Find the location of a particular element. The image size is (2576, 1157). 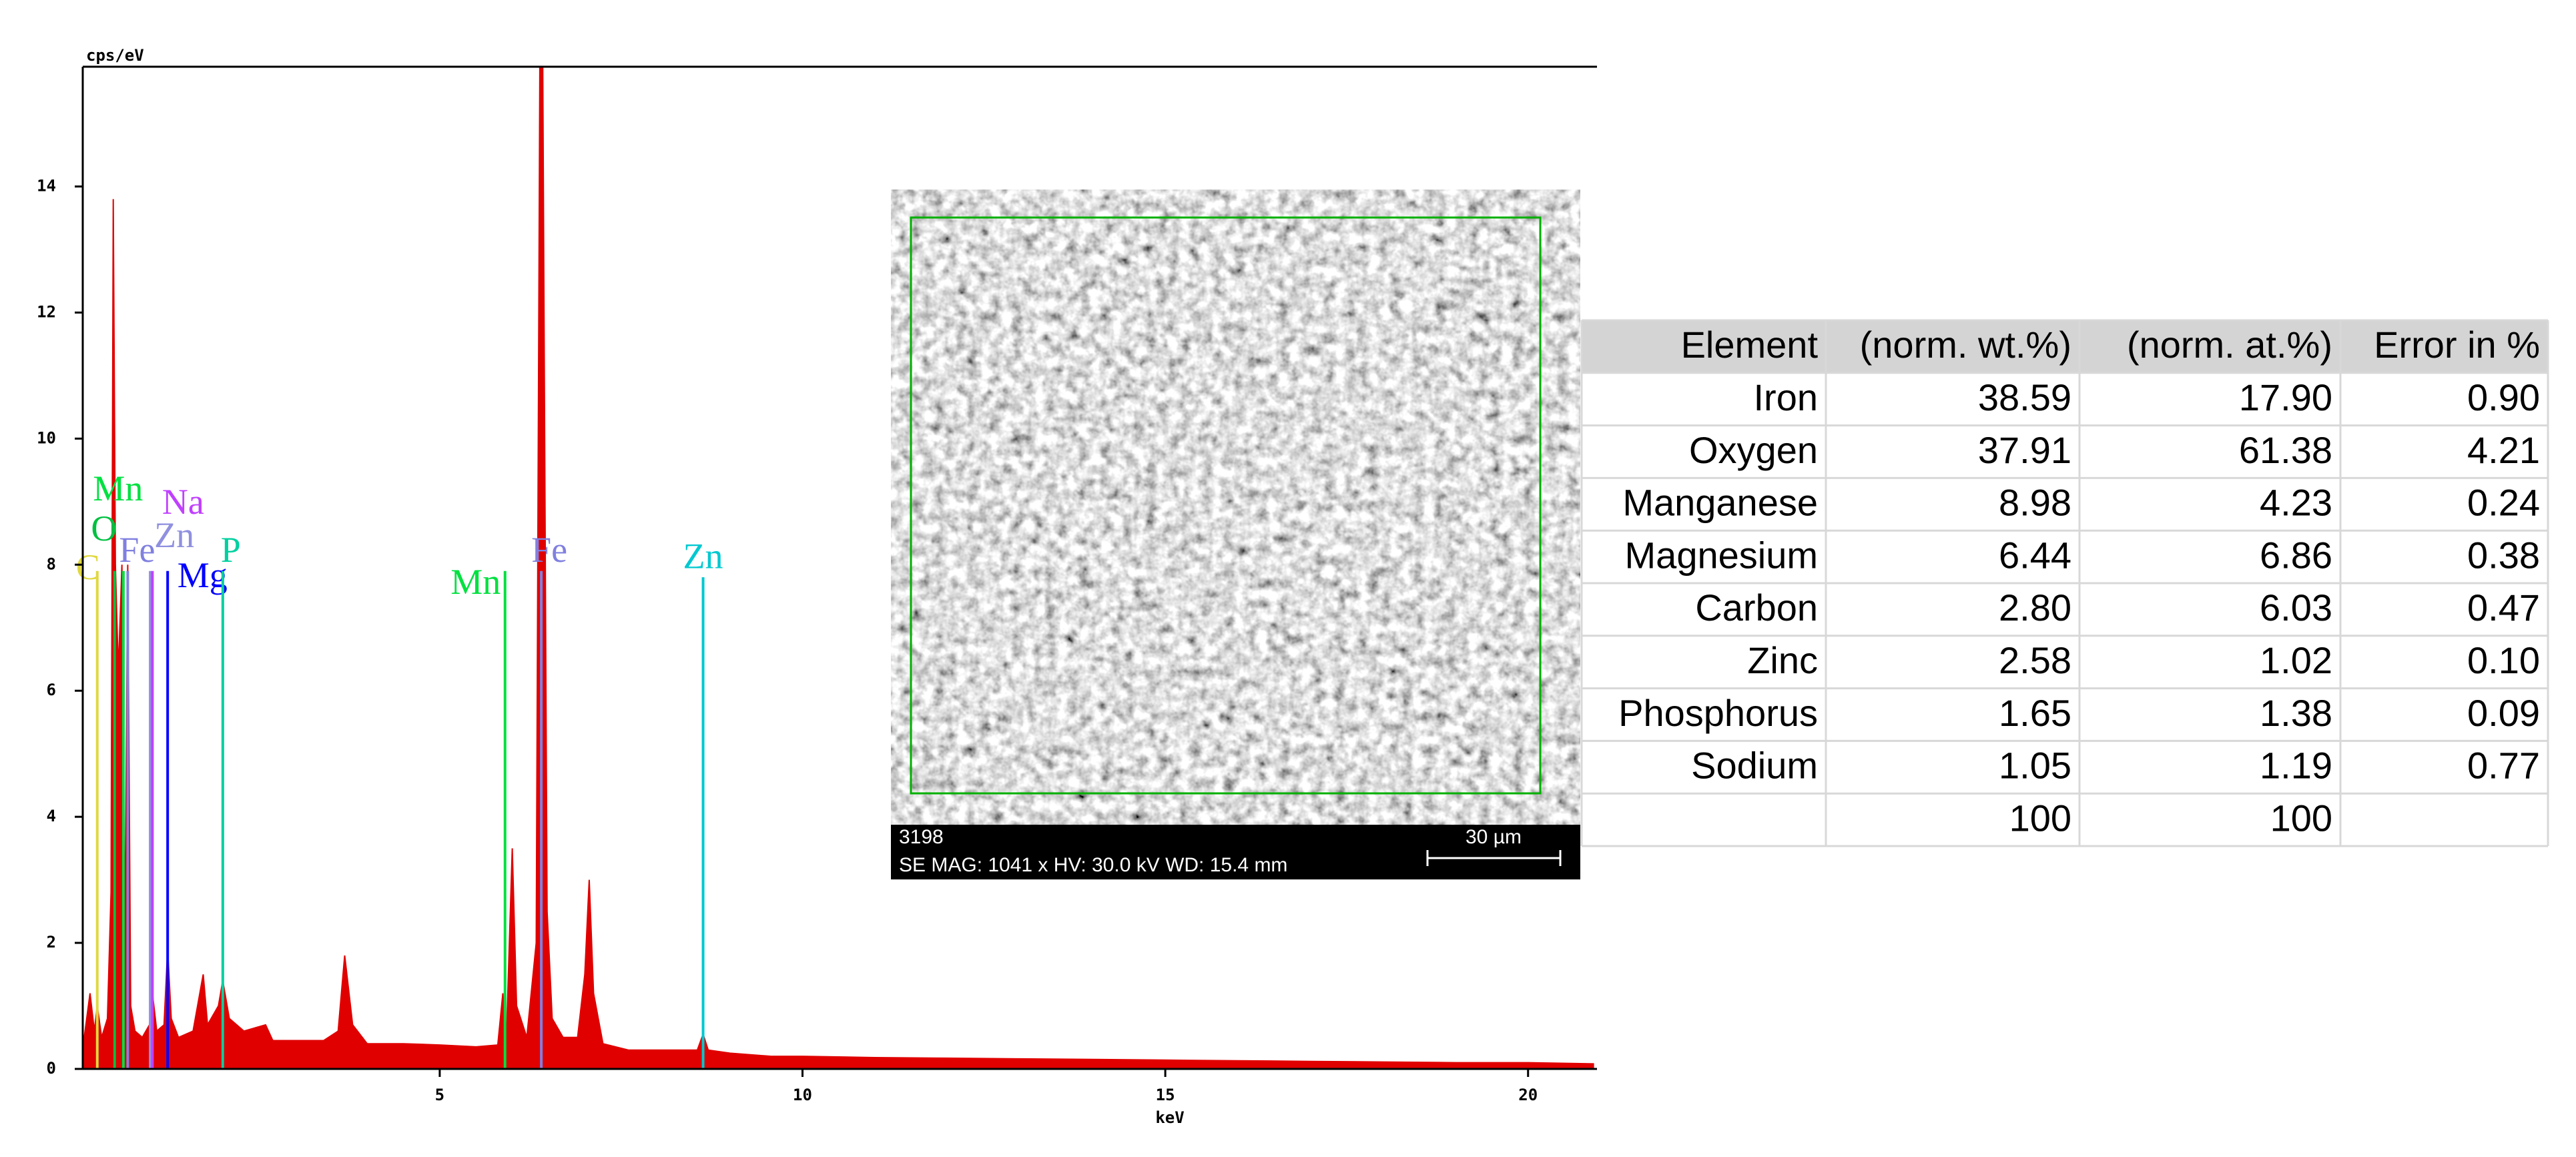

y-tick-label: 0 is located at coordinates (51, 1068).